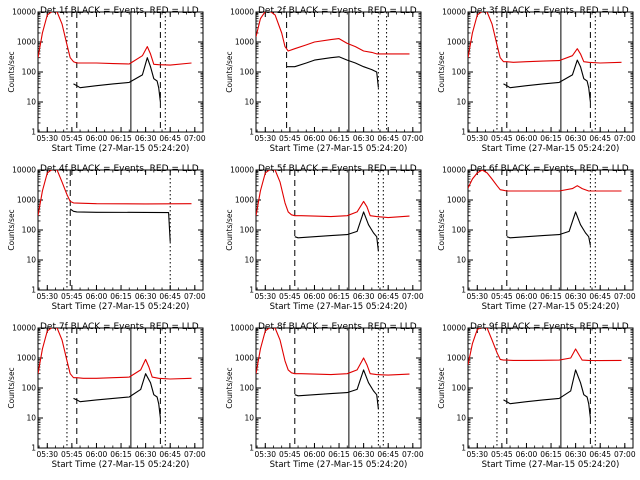  I want to click on plot-title: Det 7f BLACK = Events, RED = LLD, so click(119, 327).